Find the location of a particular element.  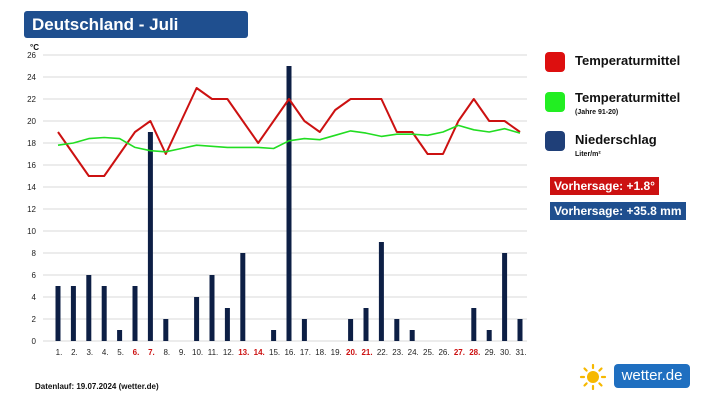

x-tick-label: 6. is located at coordinates (136, 352).